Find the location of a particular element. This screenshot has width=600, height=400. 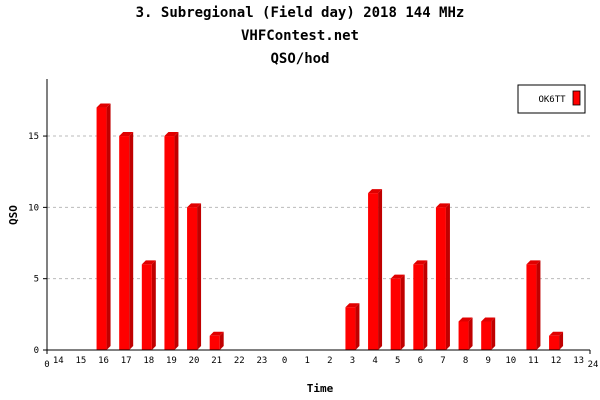

x-tick-label: 1 is located at coordinates (306, 361).